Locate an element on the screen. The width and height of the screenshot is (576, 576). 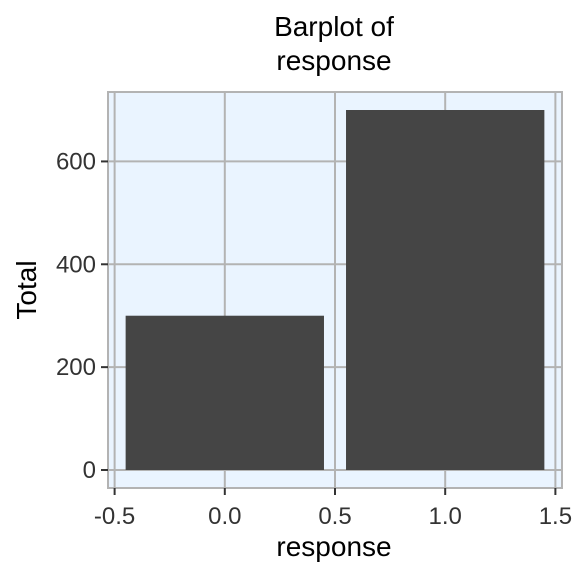
x-tick-label: 0.5 is located at coordinates (334, 516).